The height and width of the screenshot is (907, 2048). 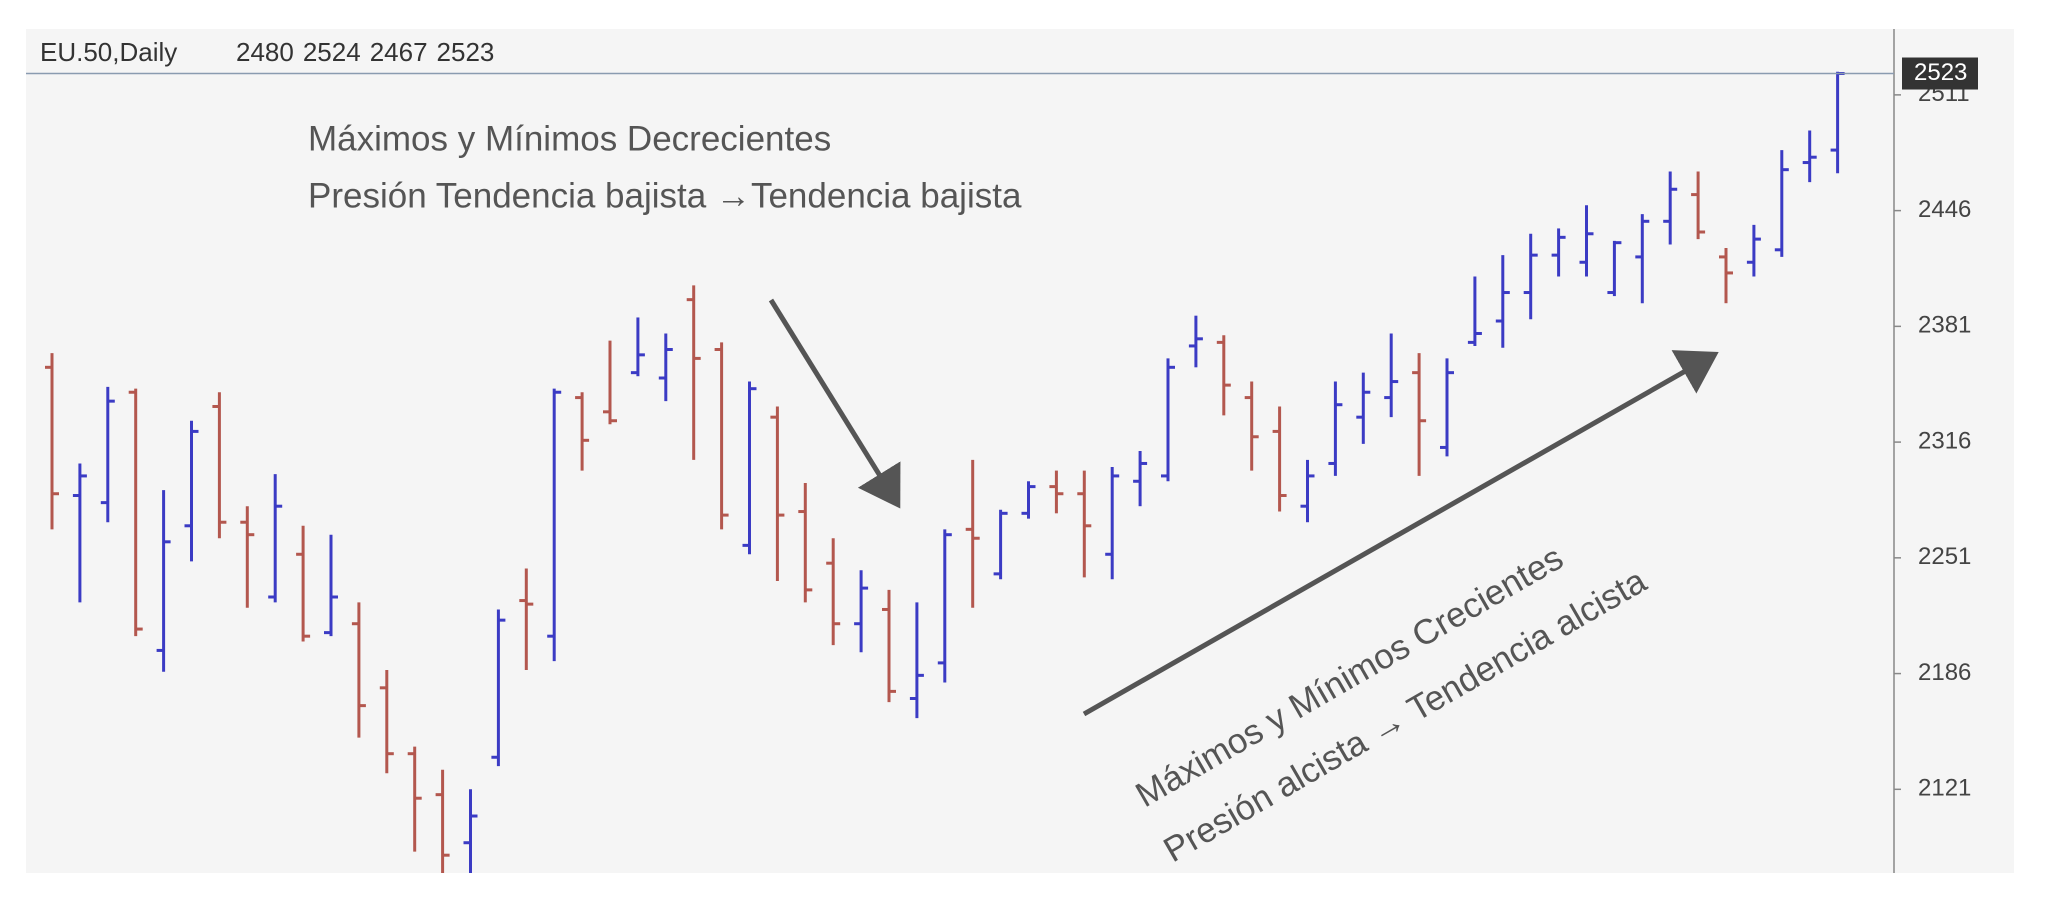 What do you see at coordinates (466, 52) in the screenshot?
I see `header-value: 2523` at bounding box center [466, 52].